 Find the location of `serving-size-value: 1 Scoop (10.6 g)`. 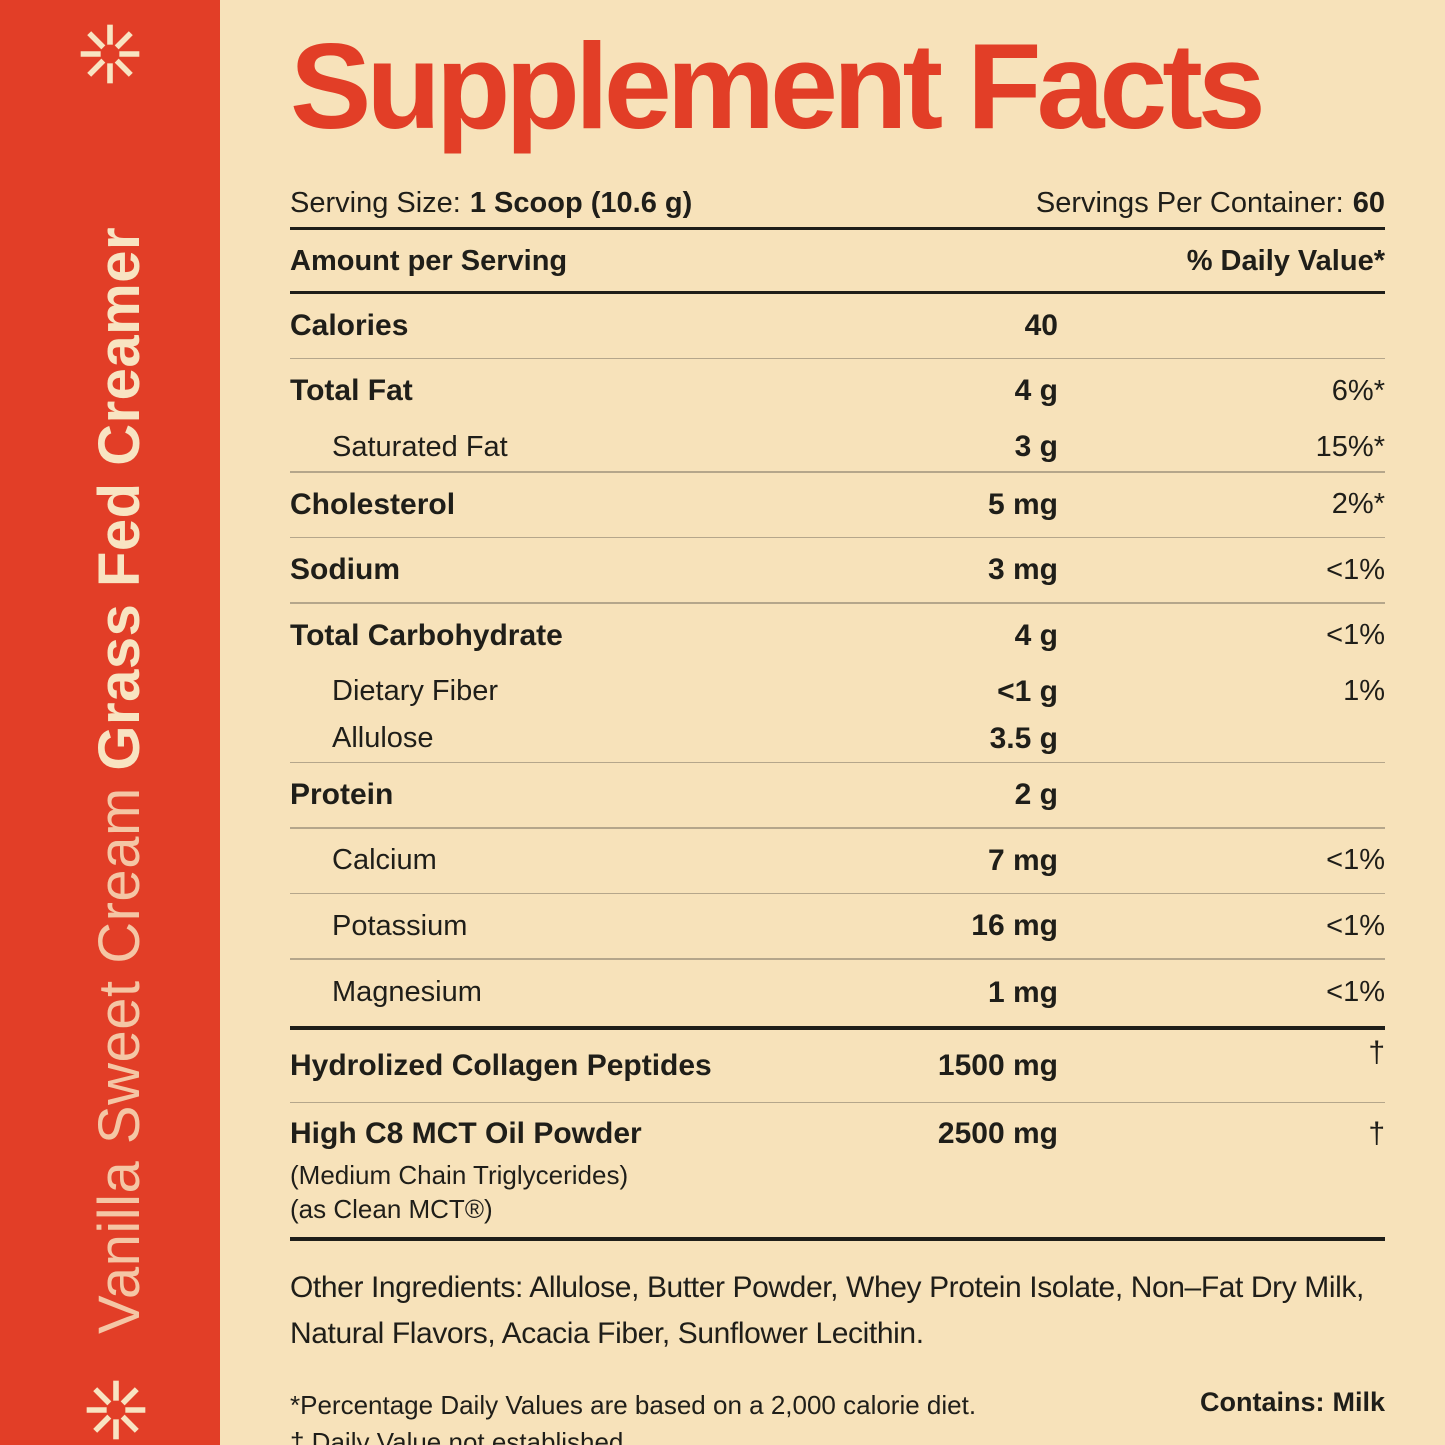

serving-size-value: 1 Scoop (10.6 g) is located at coordinates (581, 203).